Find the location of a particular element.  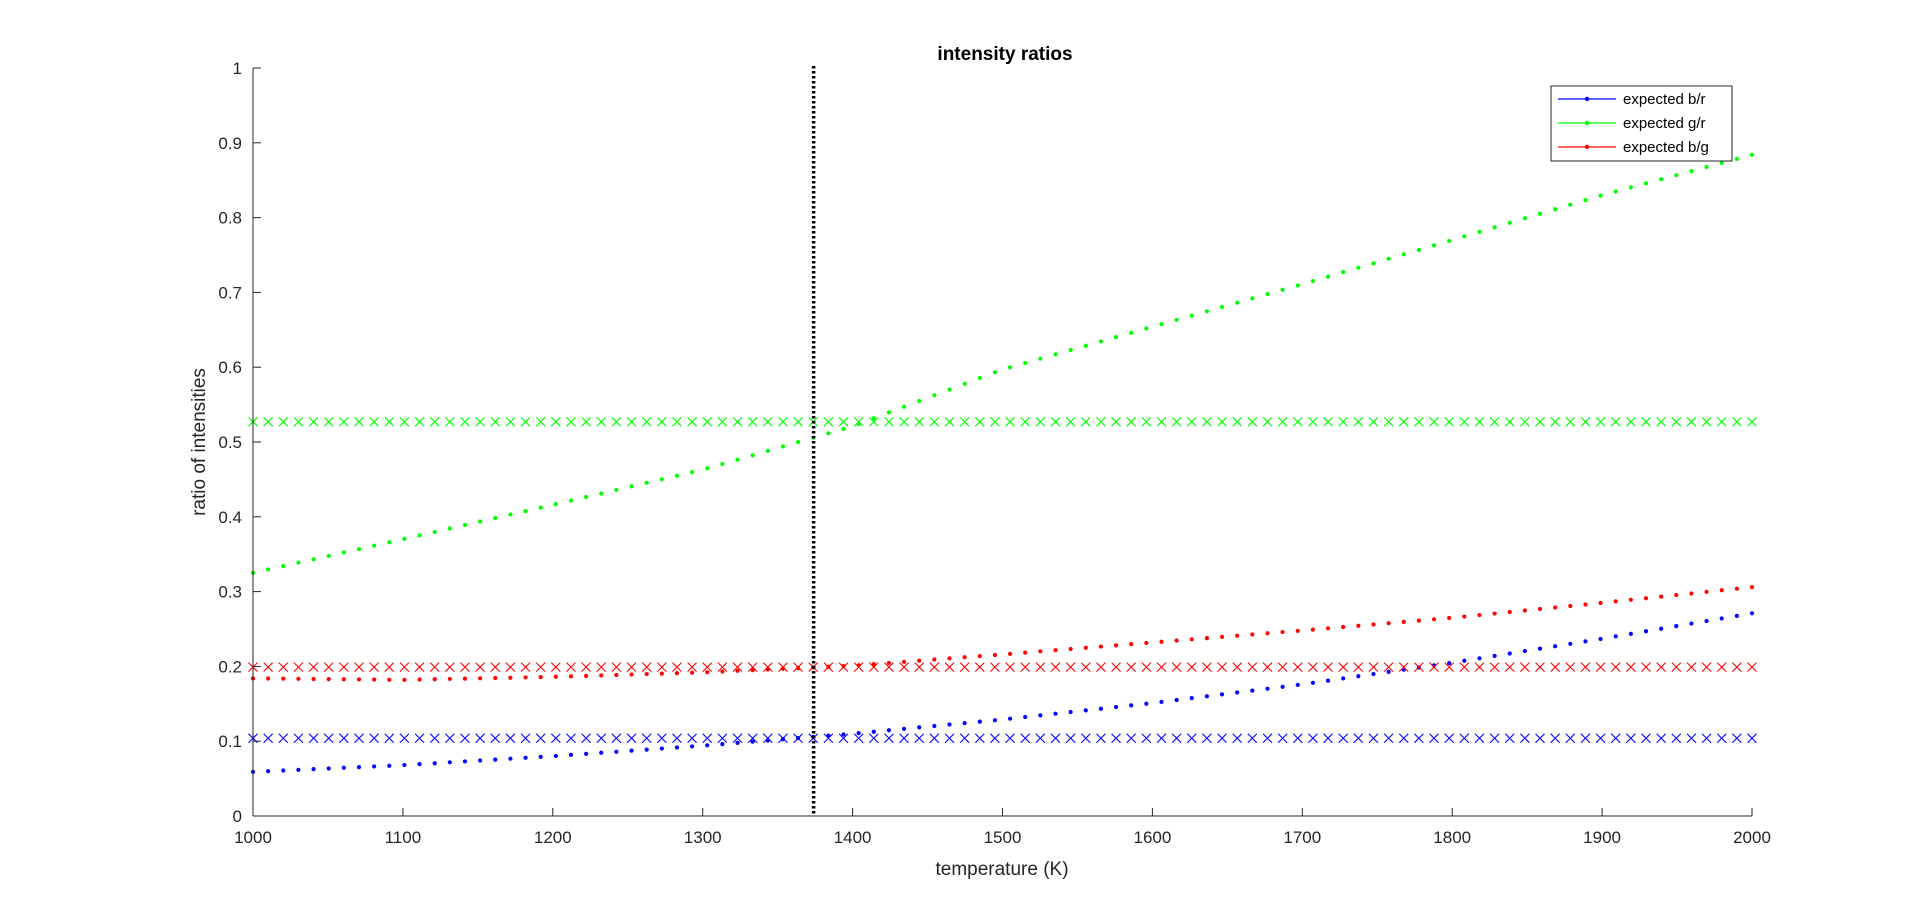

y-tick-label: 0.7 is located at coordinates (230, 292).